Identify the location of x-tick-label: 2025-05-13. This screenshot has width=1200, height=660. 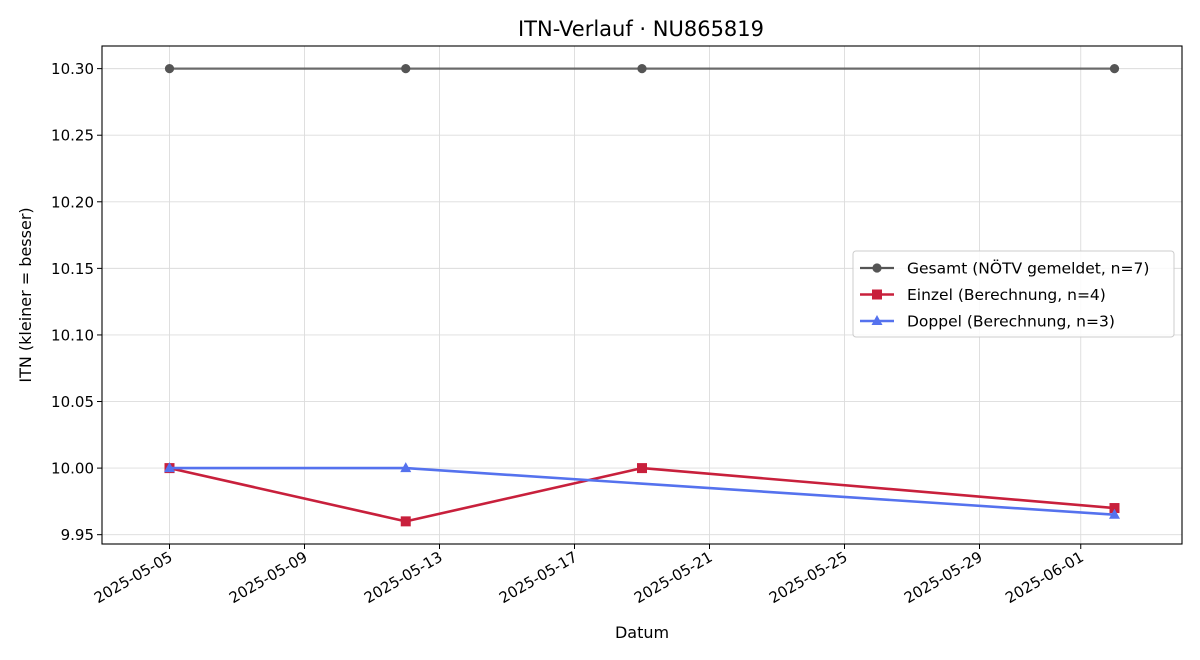
(403, 577).